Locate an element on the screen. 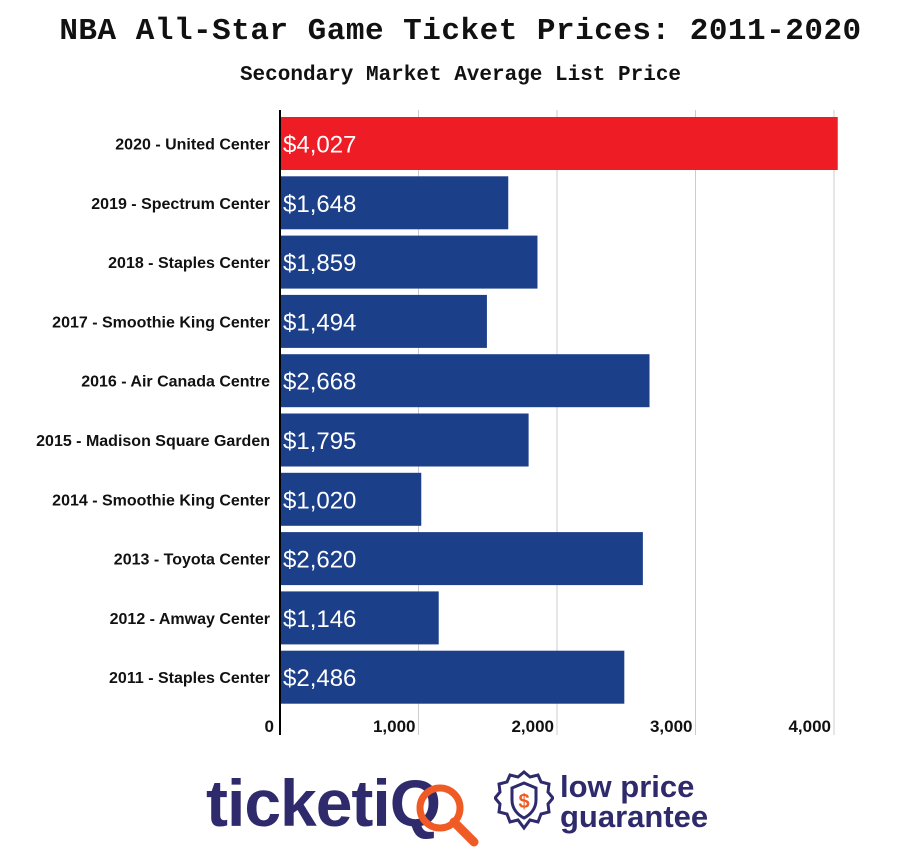  x-tick-label: 2,000 is located at coordinates (532, 726).